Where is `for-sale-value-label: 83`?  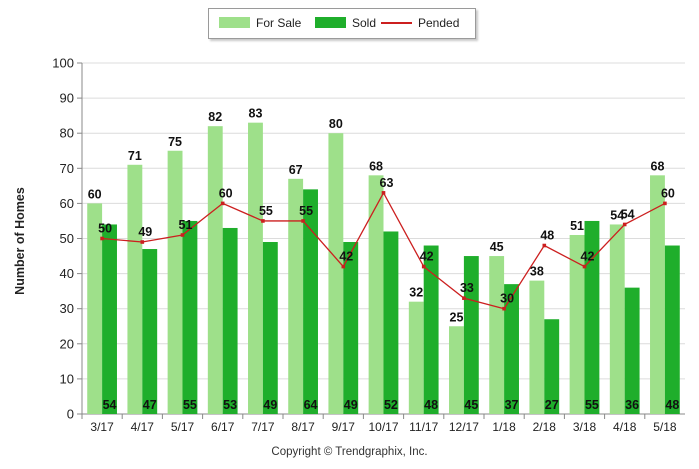 for-sale-value-label: 83 is located at coordinates (256, 114).